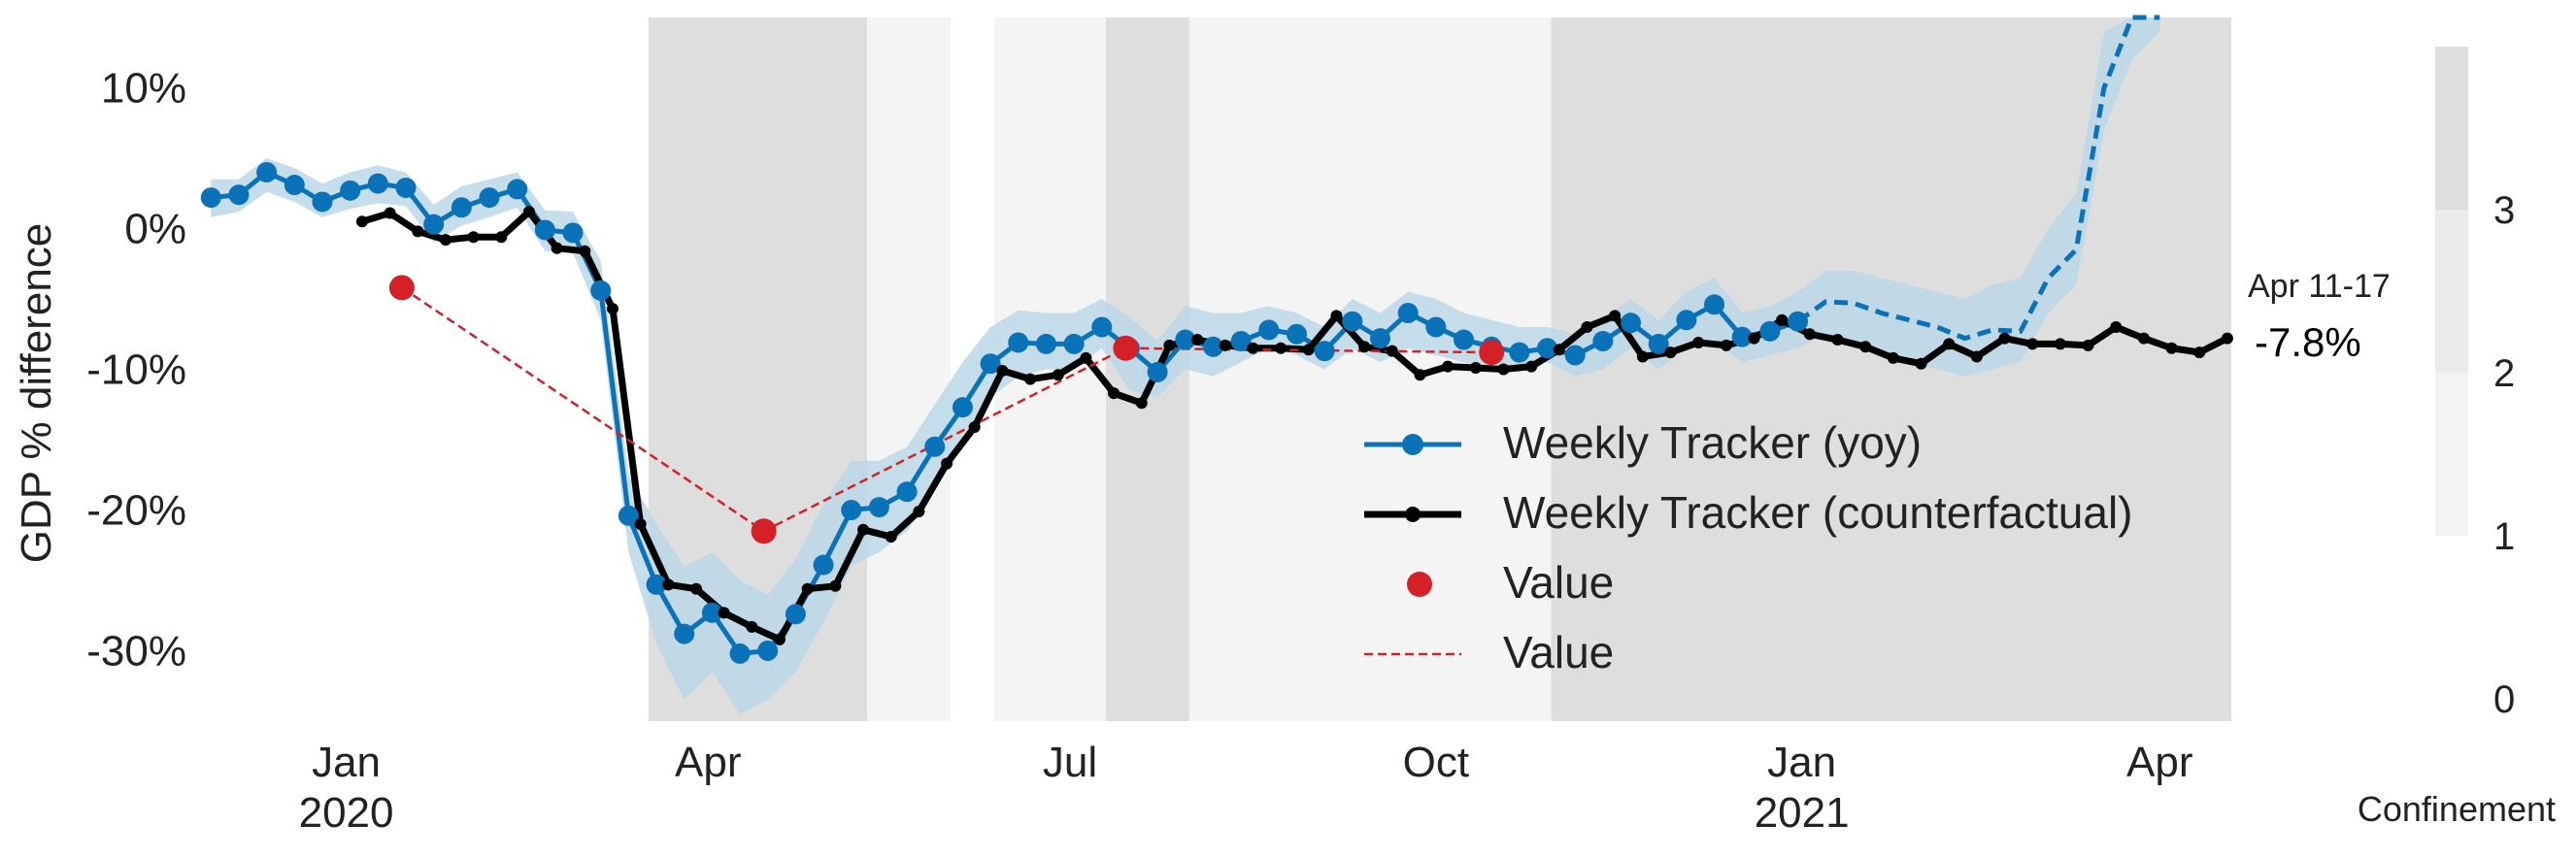 The height and width of the screenshot is (857, 2576). Describe the element at coordinates (1558, 582) in the screenshot. I see `legend-label-value-marker: Value` at that location.